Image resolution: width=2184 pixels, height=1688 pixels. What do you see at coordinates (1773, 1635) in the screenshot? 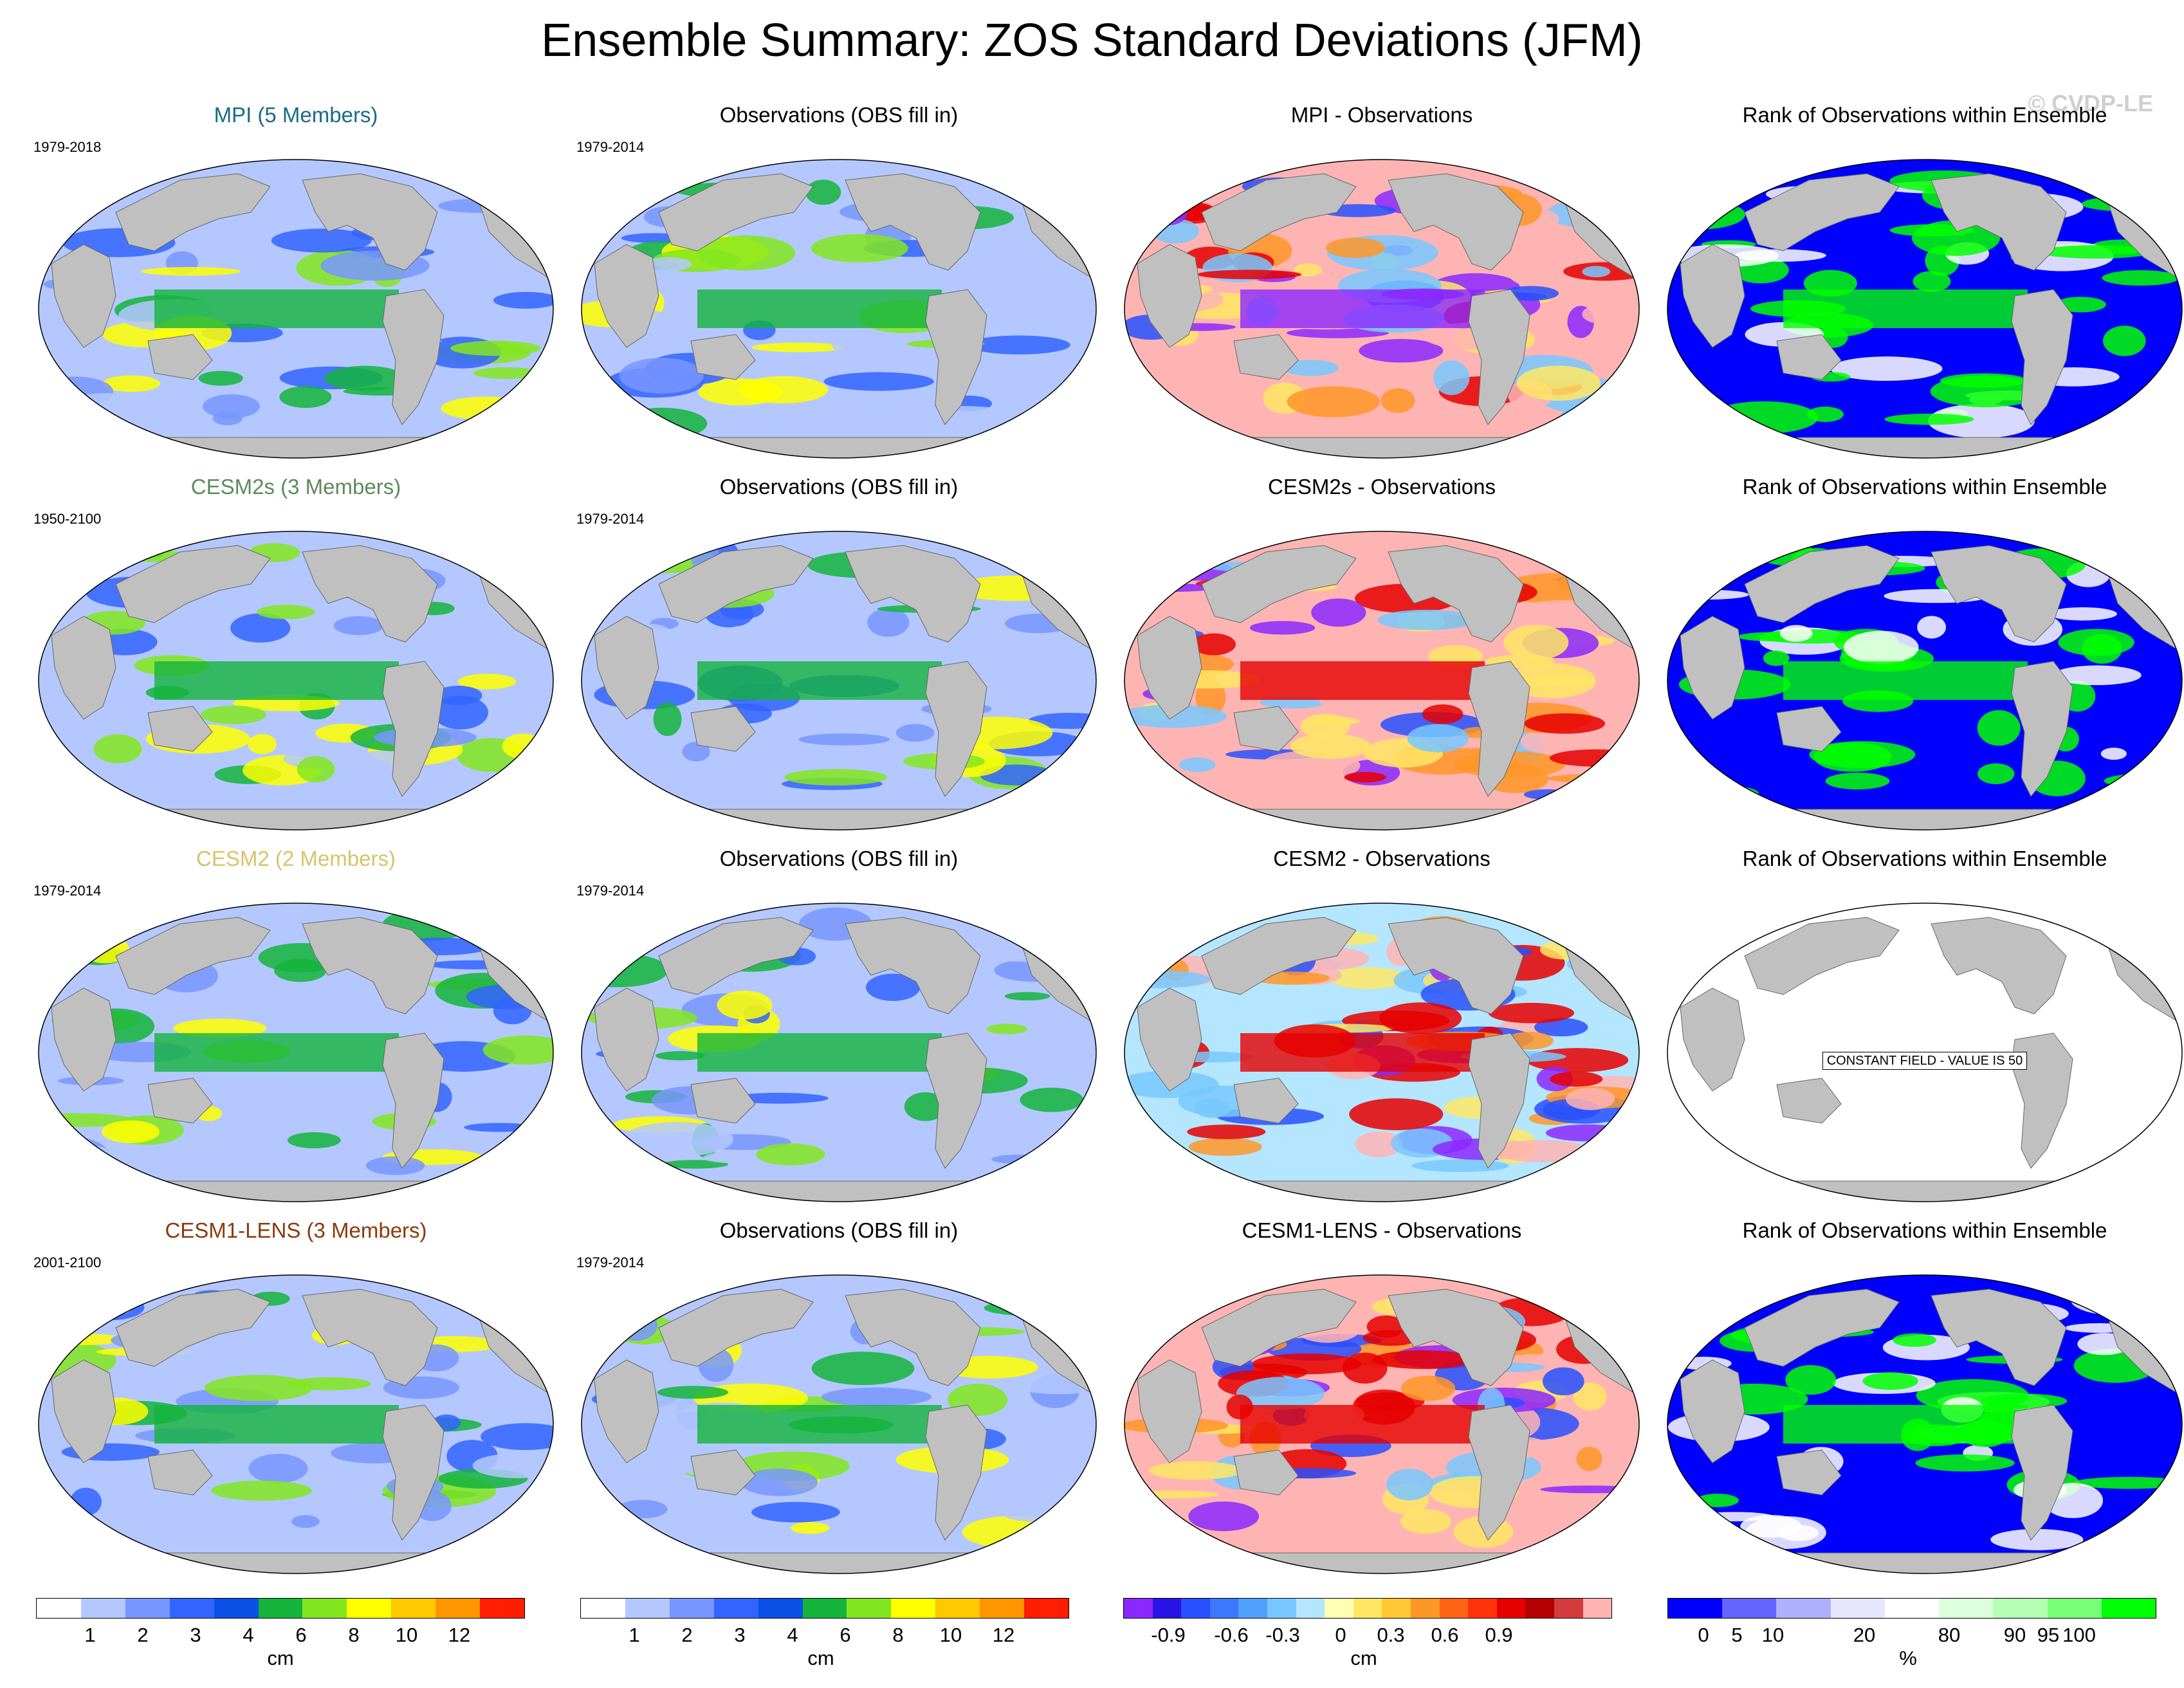
I see `colorbar-tick-label: 10` at bounding box center [1773, 1635].